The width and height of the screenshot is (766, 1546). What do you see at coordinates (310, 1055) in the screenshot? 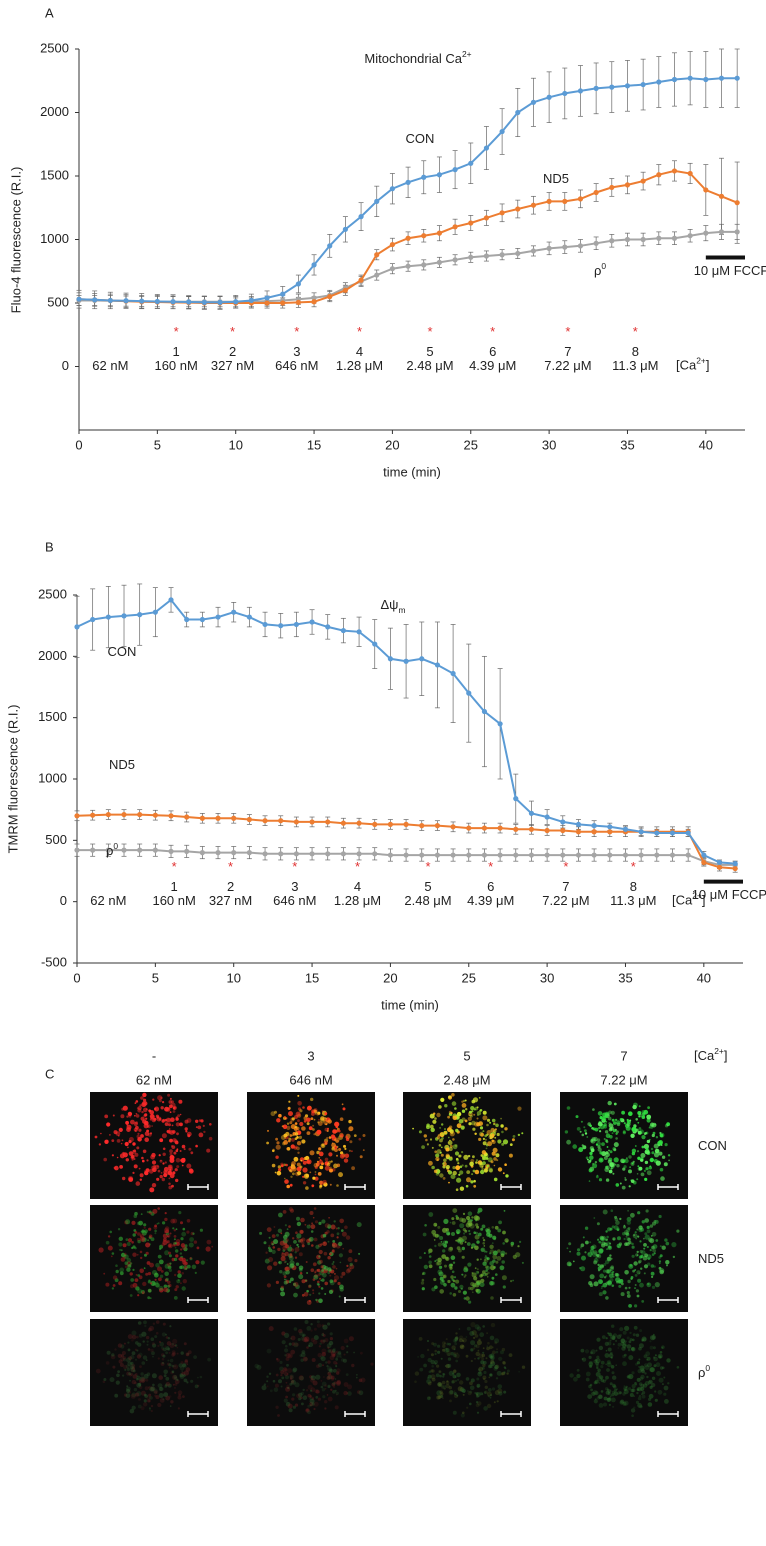
I see `column-step: 3` at bounding box center [310, 1055].